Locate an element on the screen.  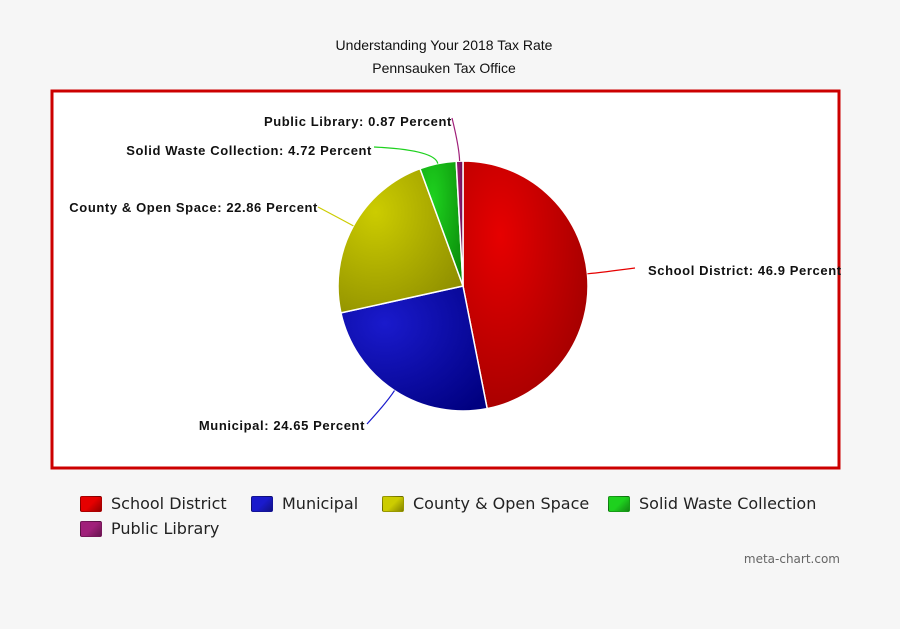
legend-item-school-district: School District is located at coordinates (153, 503).